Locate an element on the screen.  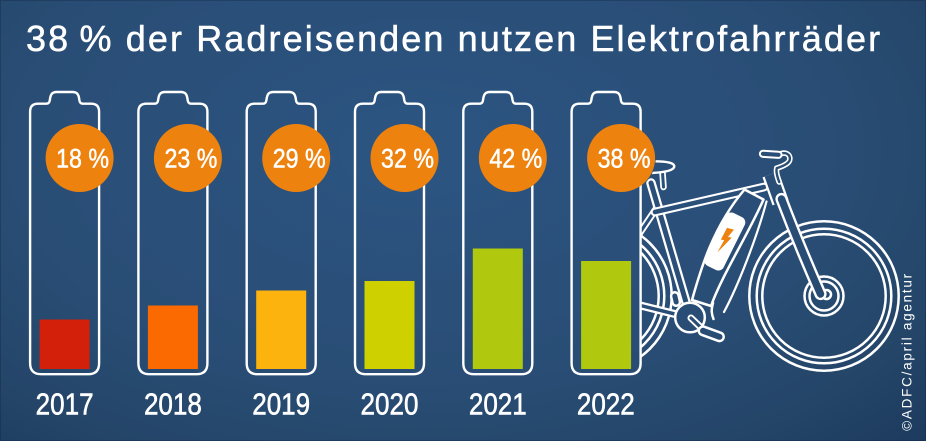
svg-text: 2020 is located at coordinates (390, 404).